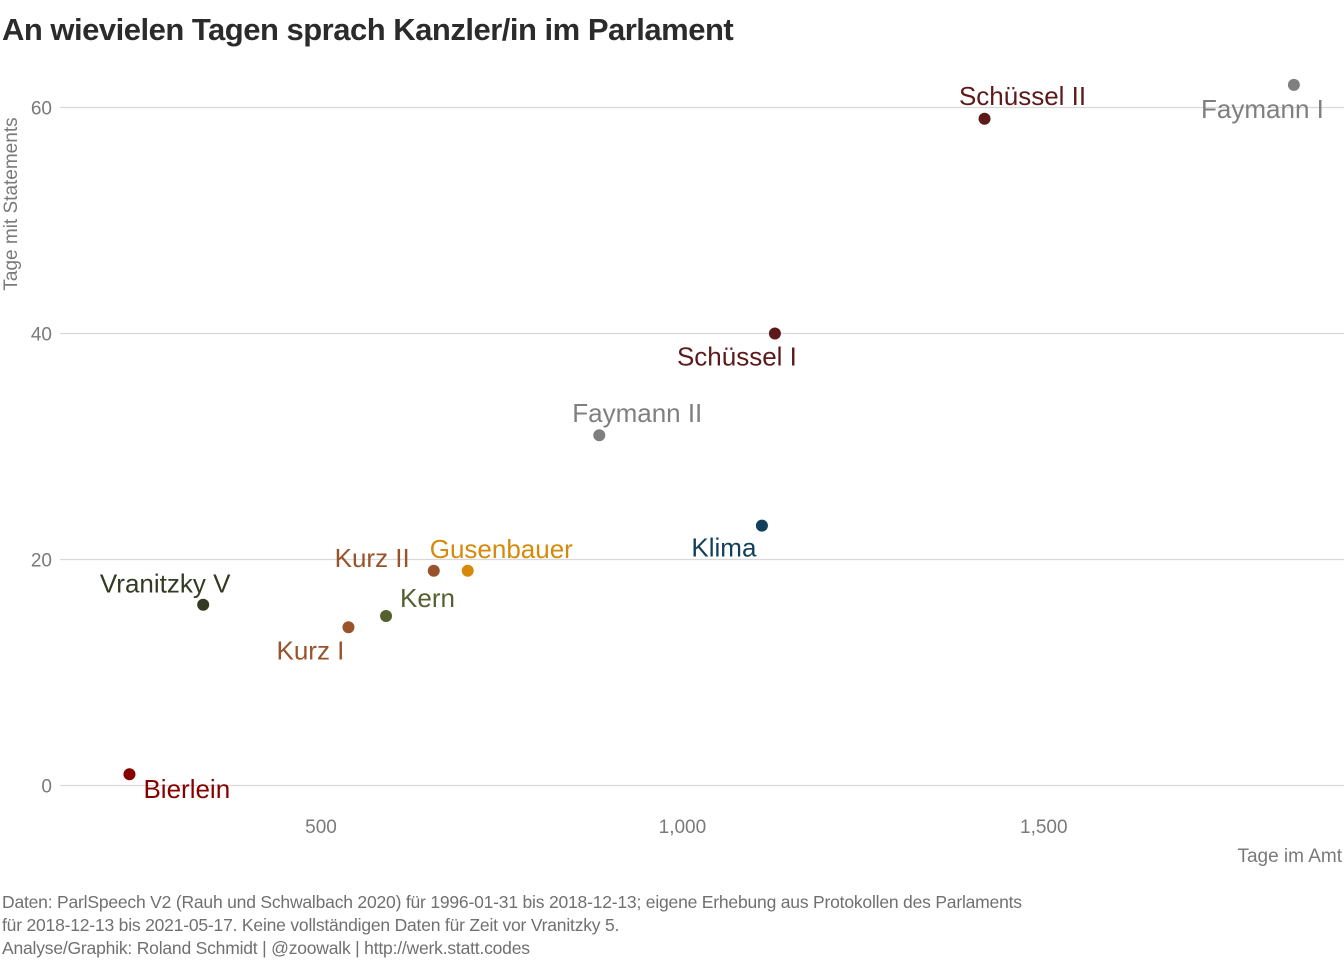 This screenshot has width=1344, height=960. Describe the element at coordinates (724, 548) in the screenshot. I see `data-label: Klima` at that location.